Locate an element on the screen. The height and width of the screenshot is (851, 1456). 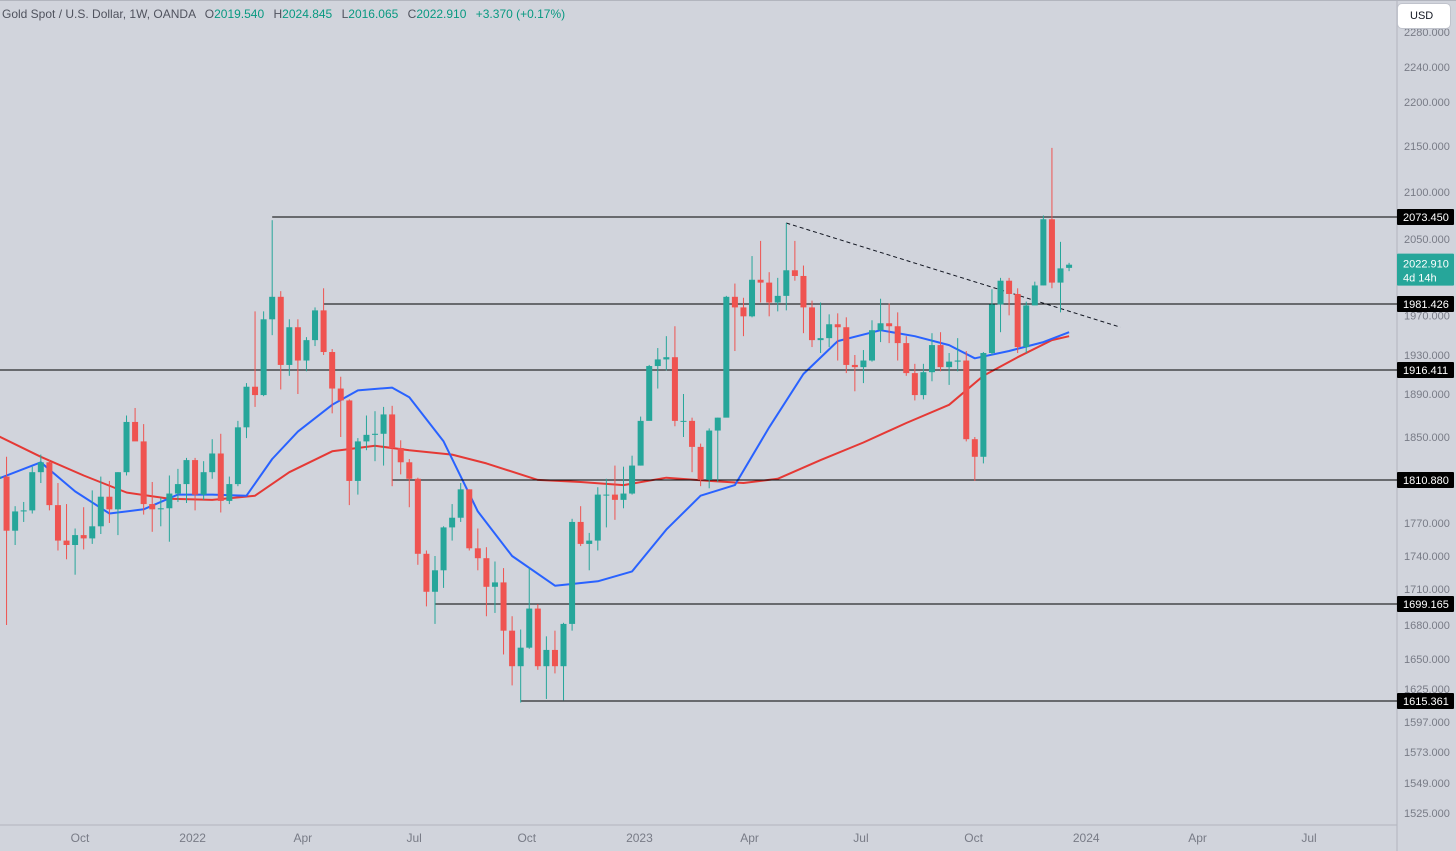
price-tick-label: 1549.000 is located at coordinates (1427, 784).